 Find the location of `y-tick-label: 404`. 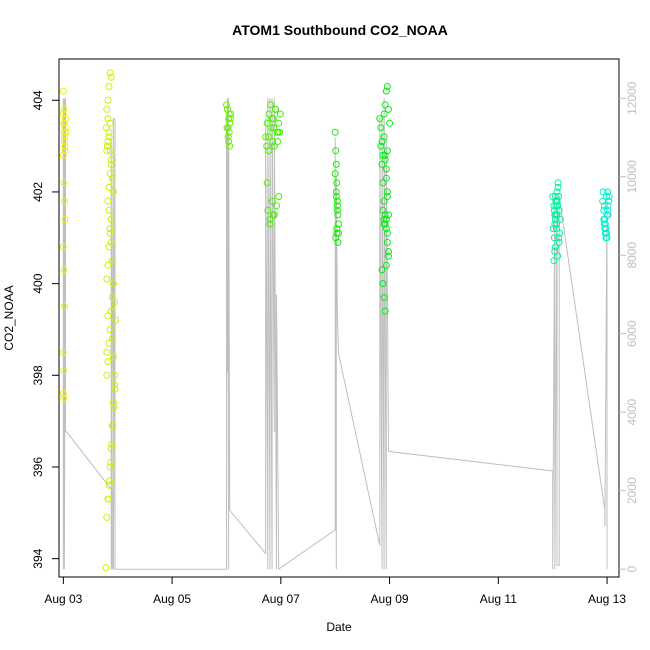

y-tick-label: 404 is located at coordinates (38, 100).